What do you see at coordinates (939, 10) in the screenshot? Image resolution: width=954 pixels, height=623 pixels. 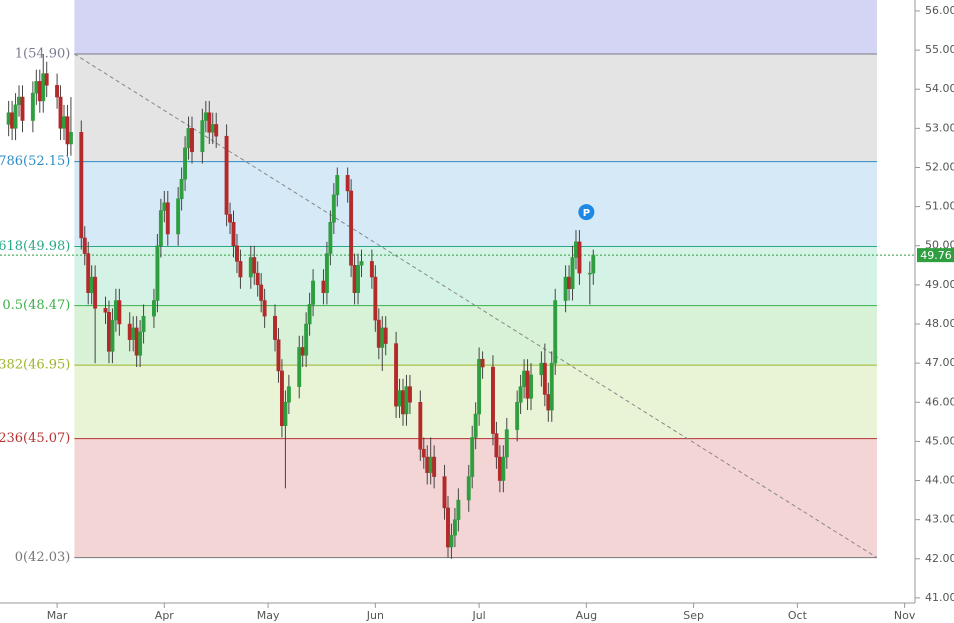 I see `y-tick-label: 56.00` at bounding box center [939, 10].